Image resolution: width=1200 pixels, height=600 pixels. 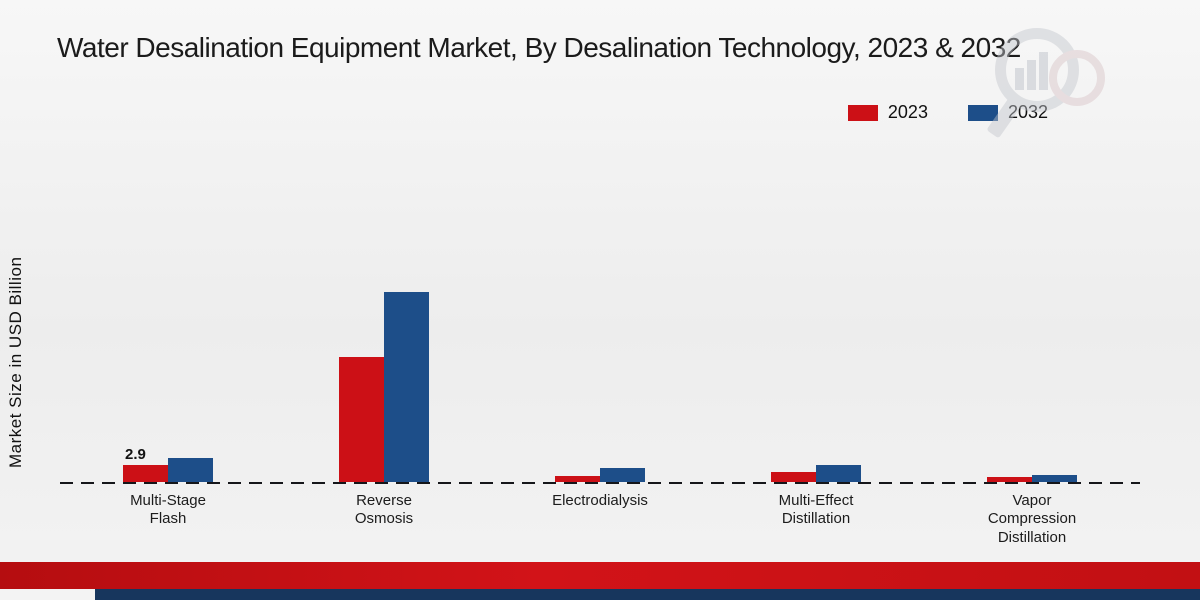 I want to click on footer-stripe-red, so click(x=600, y=575).